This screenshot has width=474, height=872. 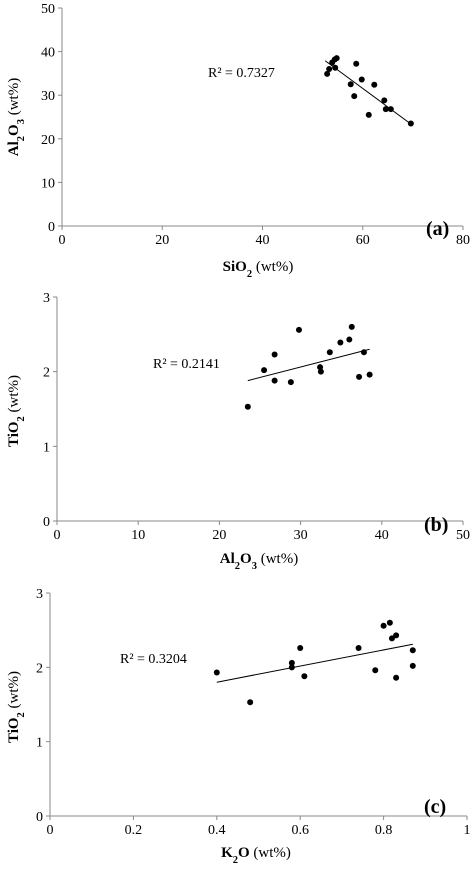 What do you see at coordinates (308, 365) in the screenshot?
I see `trendline` at bounding box center [308, 365].